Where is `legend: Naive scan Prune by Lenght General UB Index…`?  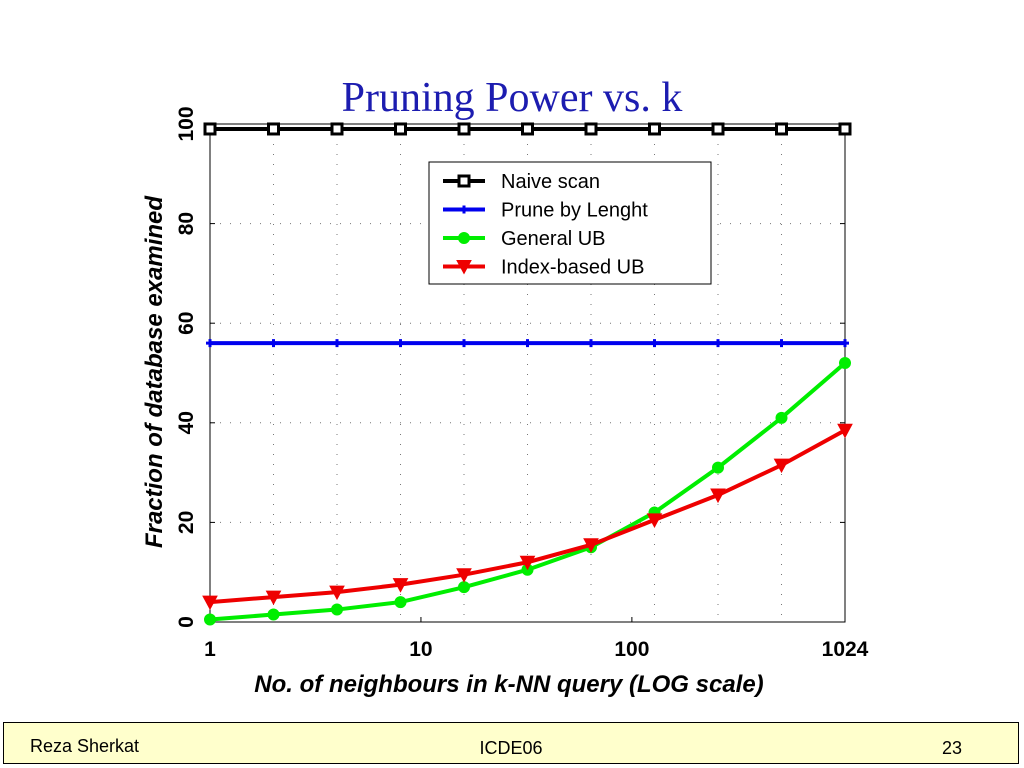 legend: Naive scan Prune by Lenght General UB Index… is located at coordinates (570, 223).